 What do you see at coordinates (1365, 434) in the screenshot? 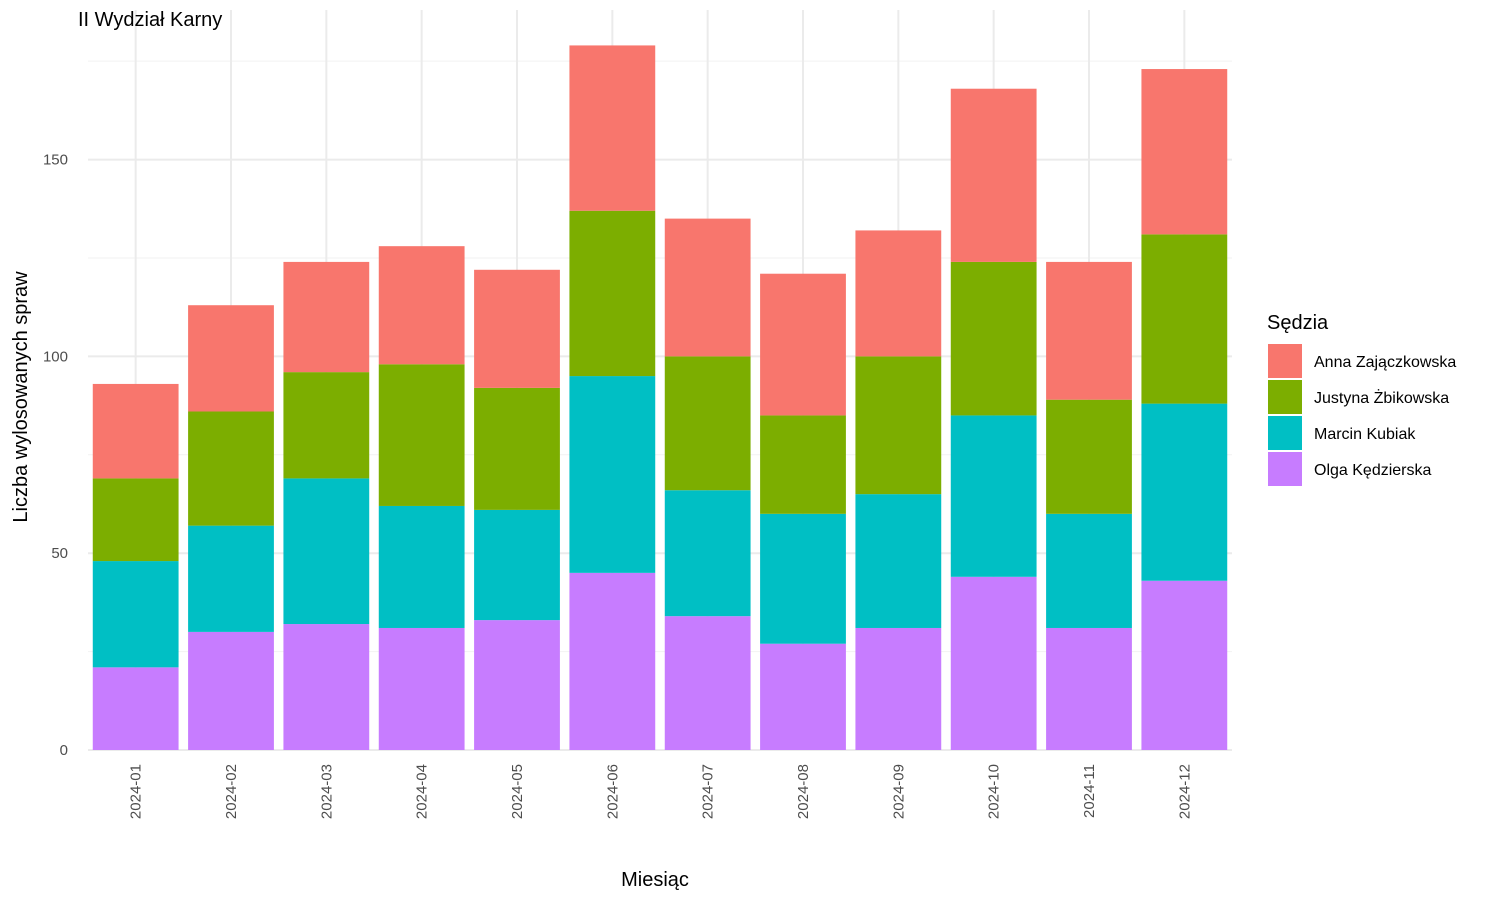
I see `legend-label: Marcin Kubiak` at bounding box center [1365, 434].